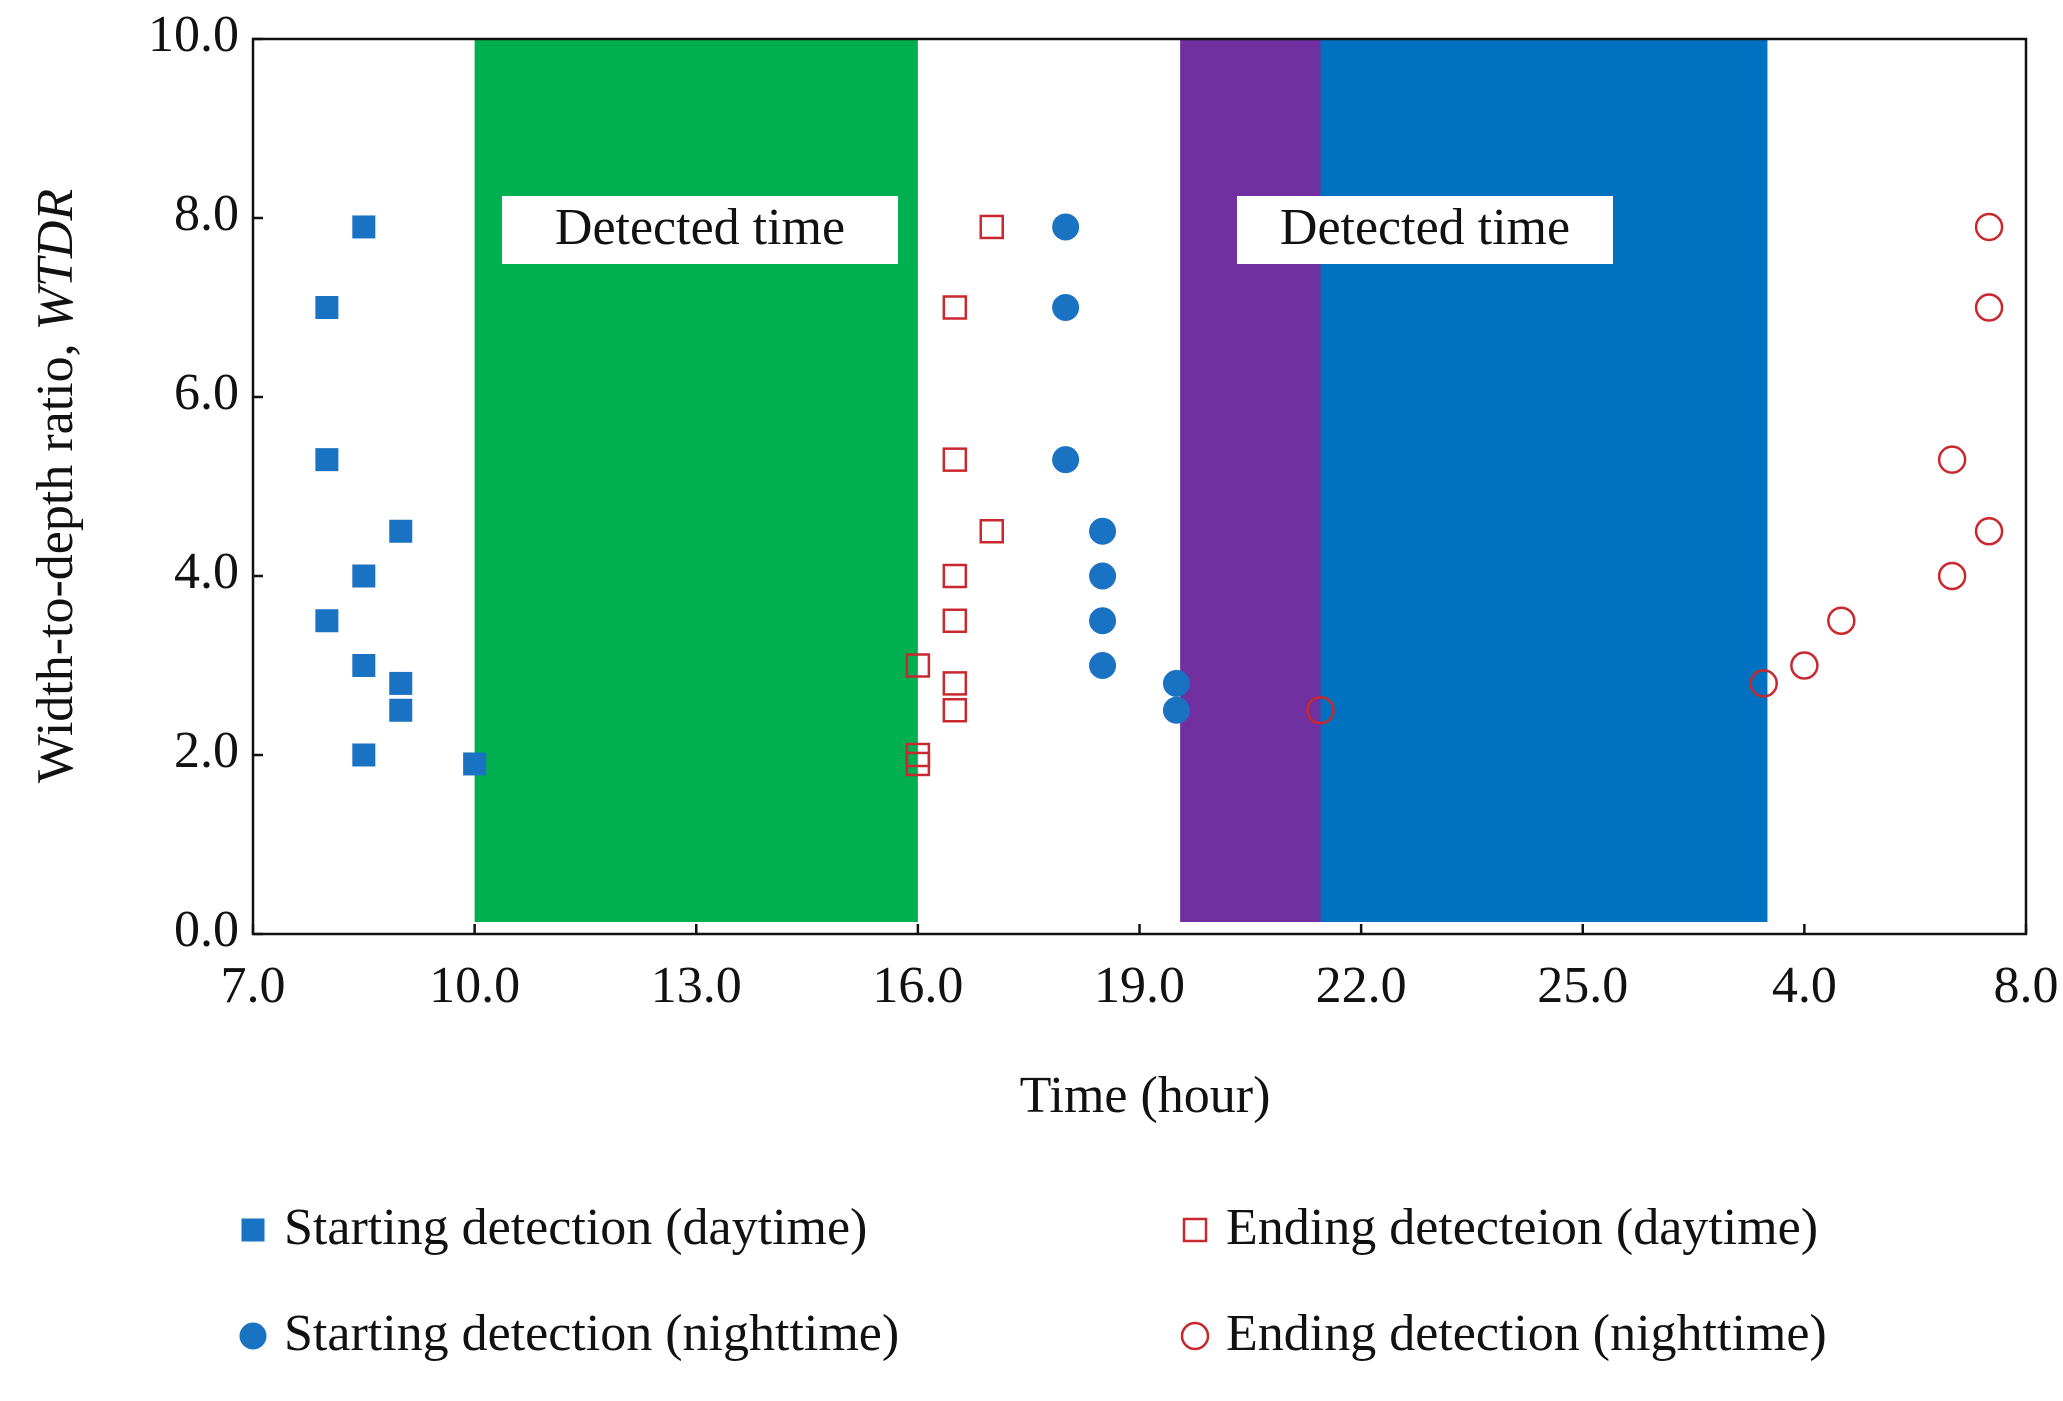  What do you see at coordinates (206, 392) in the screenshot?
I see `y-tick-label: 6.0` at bounding box center [206, 392].